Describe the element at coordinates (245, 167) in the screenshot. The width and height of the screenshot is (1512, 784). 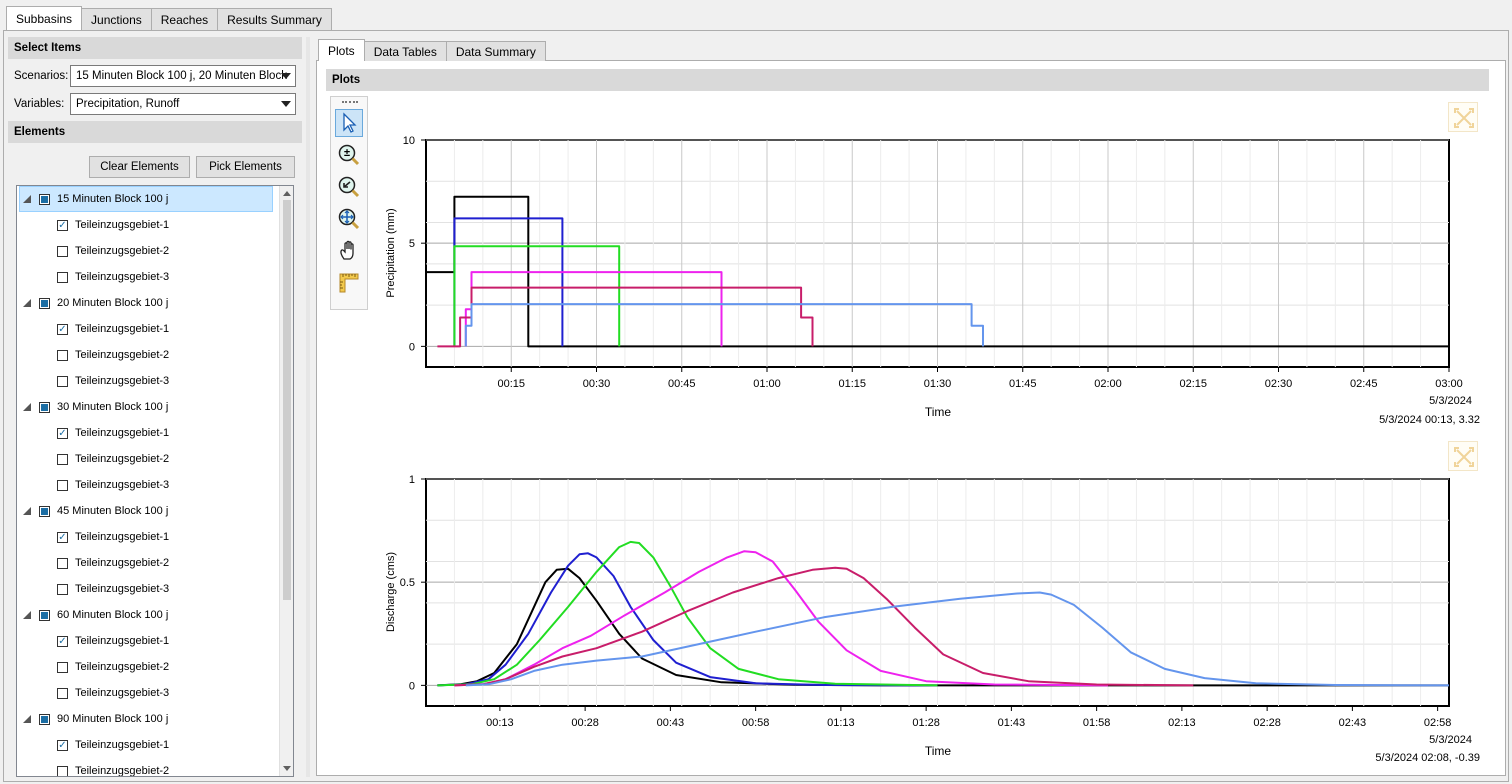
I see `pick-elements-button: Pick Elements` at that location.